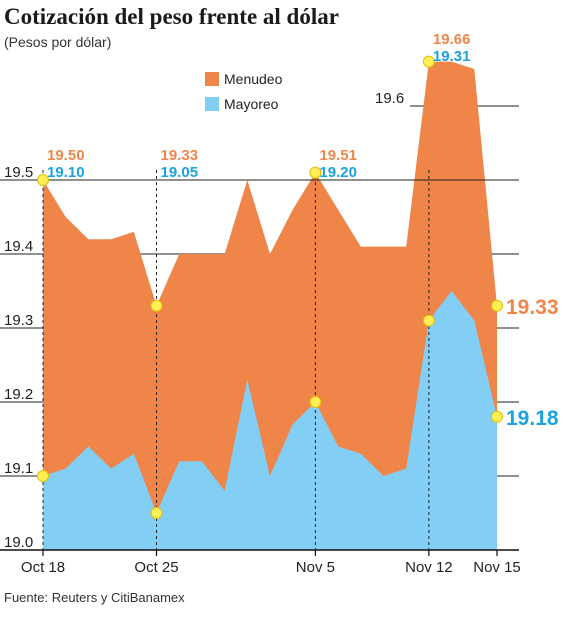 Image resolution: width=567 pixels, height=620 pixels. What do you see at coordinates (18, 320) in the screenshot?
I see `y-tick-label: 19.3` at bounding box center [18, 320].